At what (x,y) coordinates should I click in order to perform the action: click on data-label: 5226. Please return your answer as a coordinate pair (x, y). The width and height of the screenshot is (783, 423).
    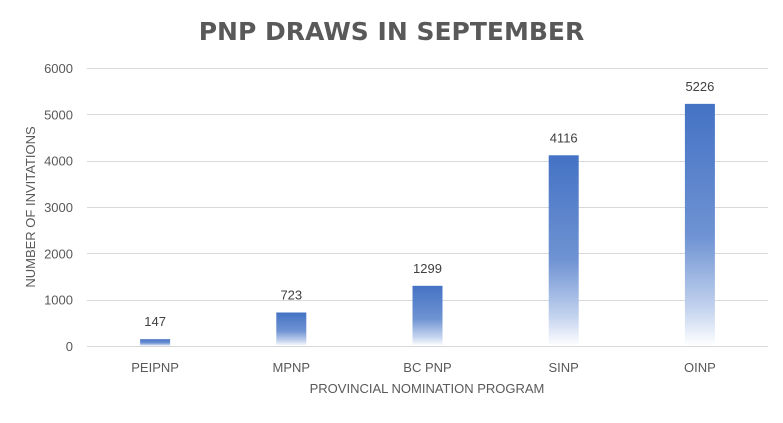
    Looking at the image, I should click on (699, 86).